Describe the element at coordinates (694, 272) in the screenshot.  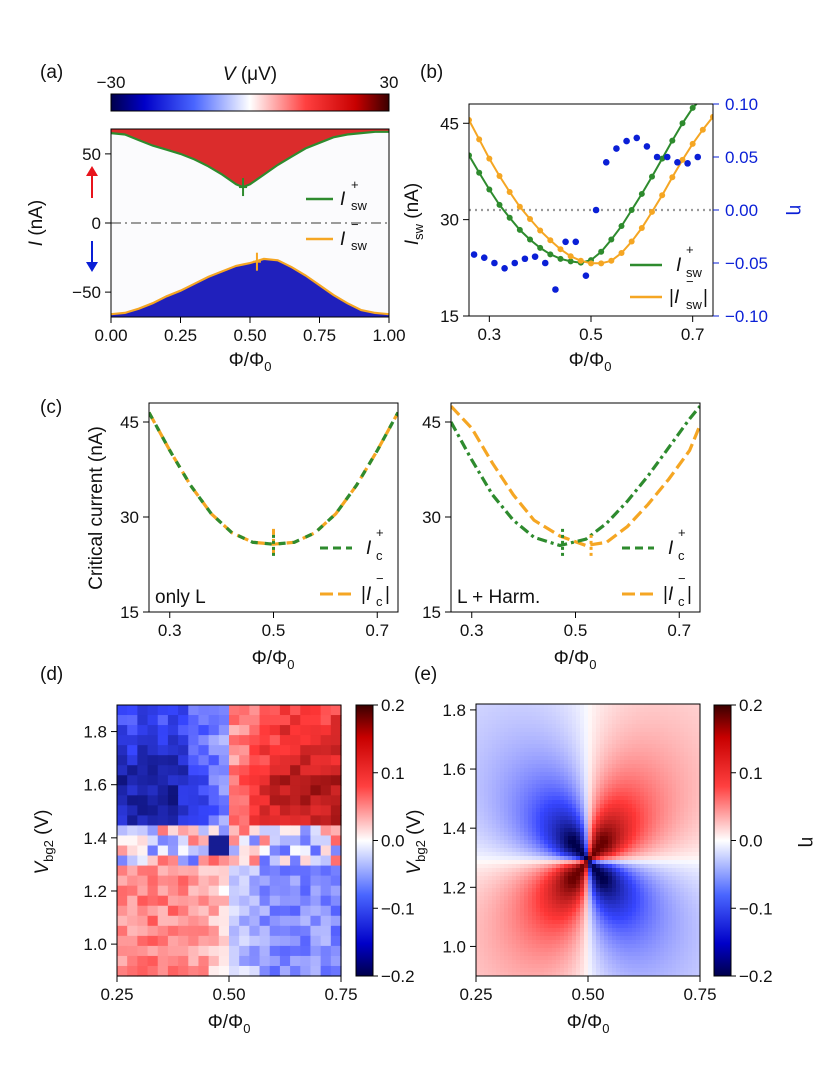
I see `legend-b-plus-sub: sw` at that location.